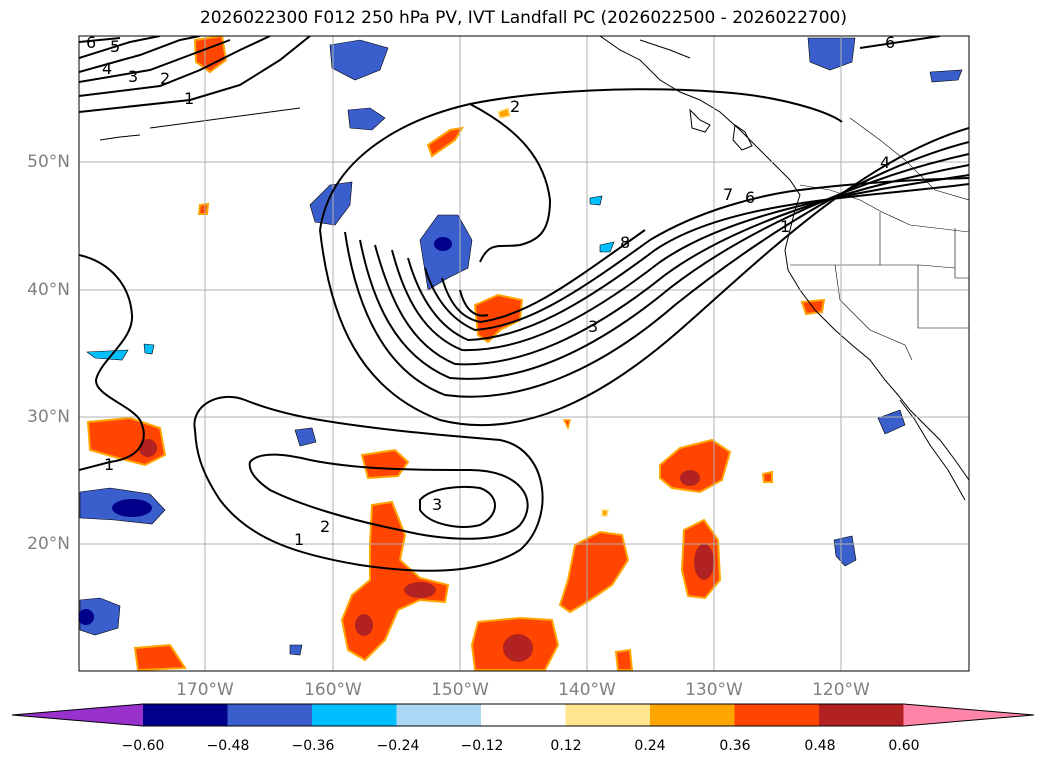  I want to click on contour-label: 5, so click(115, 46).